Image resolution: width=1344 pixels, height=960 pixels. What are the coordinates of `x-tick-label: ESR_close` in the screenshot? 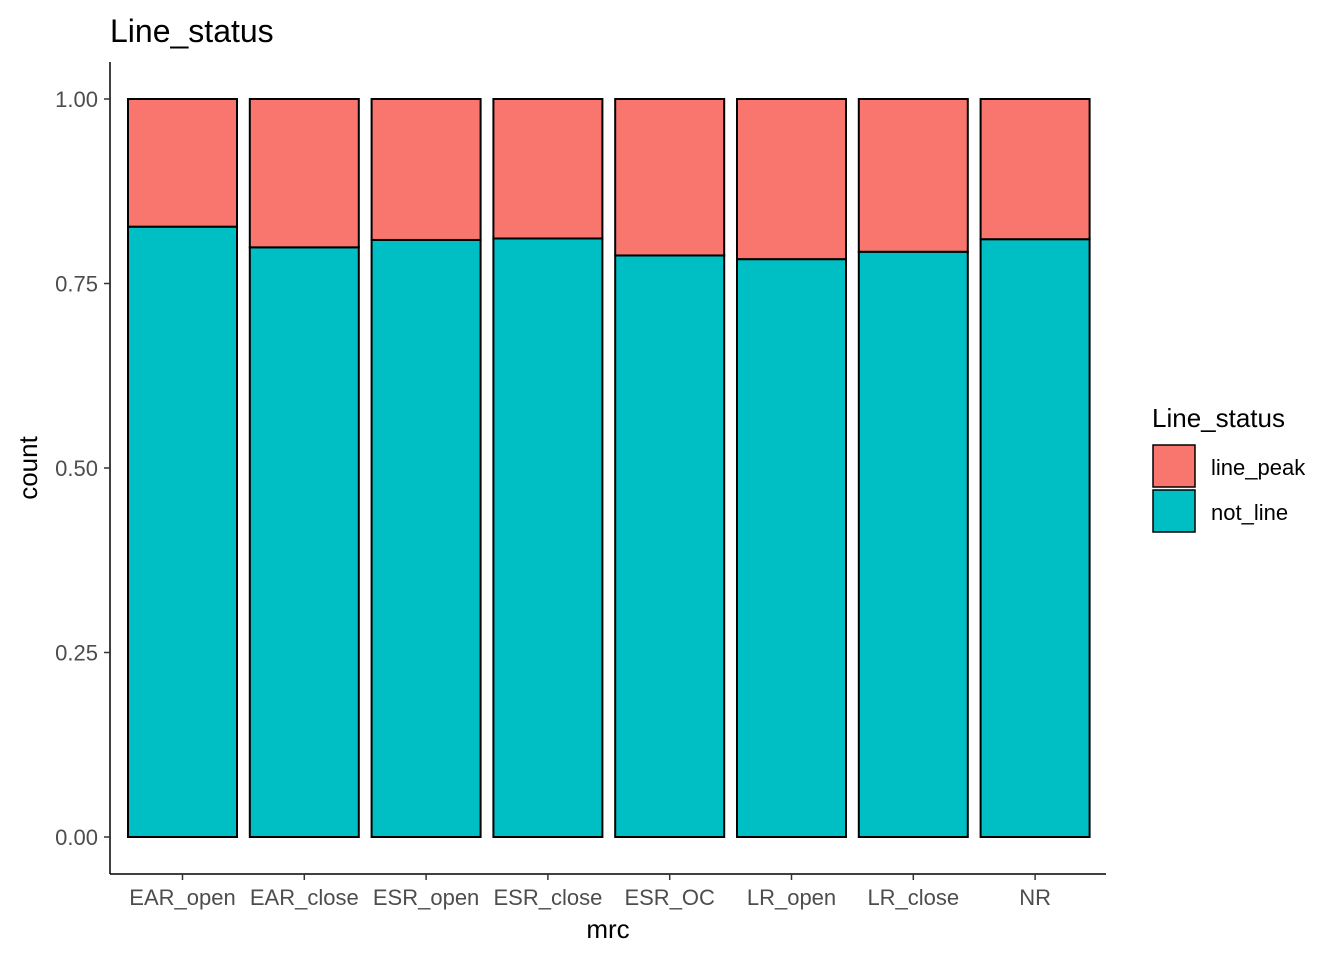 It's located at (547, 897).